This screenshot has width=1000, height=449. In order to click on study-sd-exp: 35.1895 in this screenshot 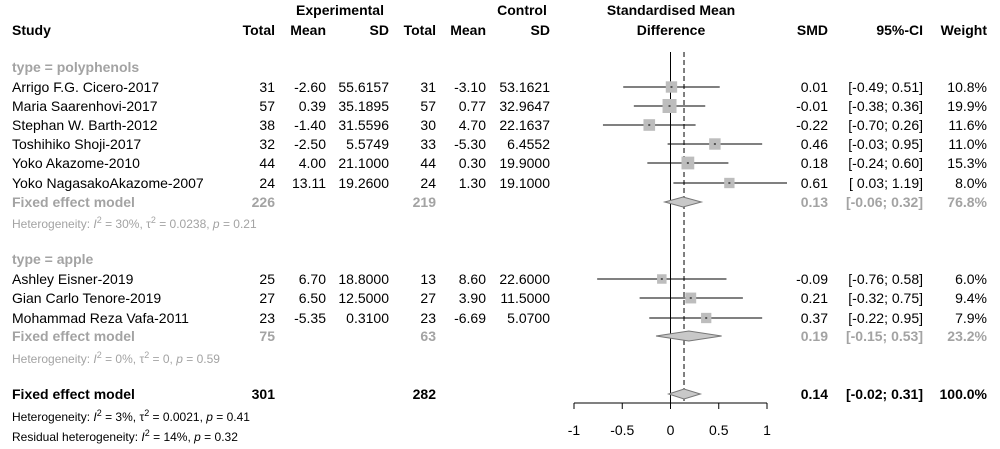, I will do `click(363, 106)`.